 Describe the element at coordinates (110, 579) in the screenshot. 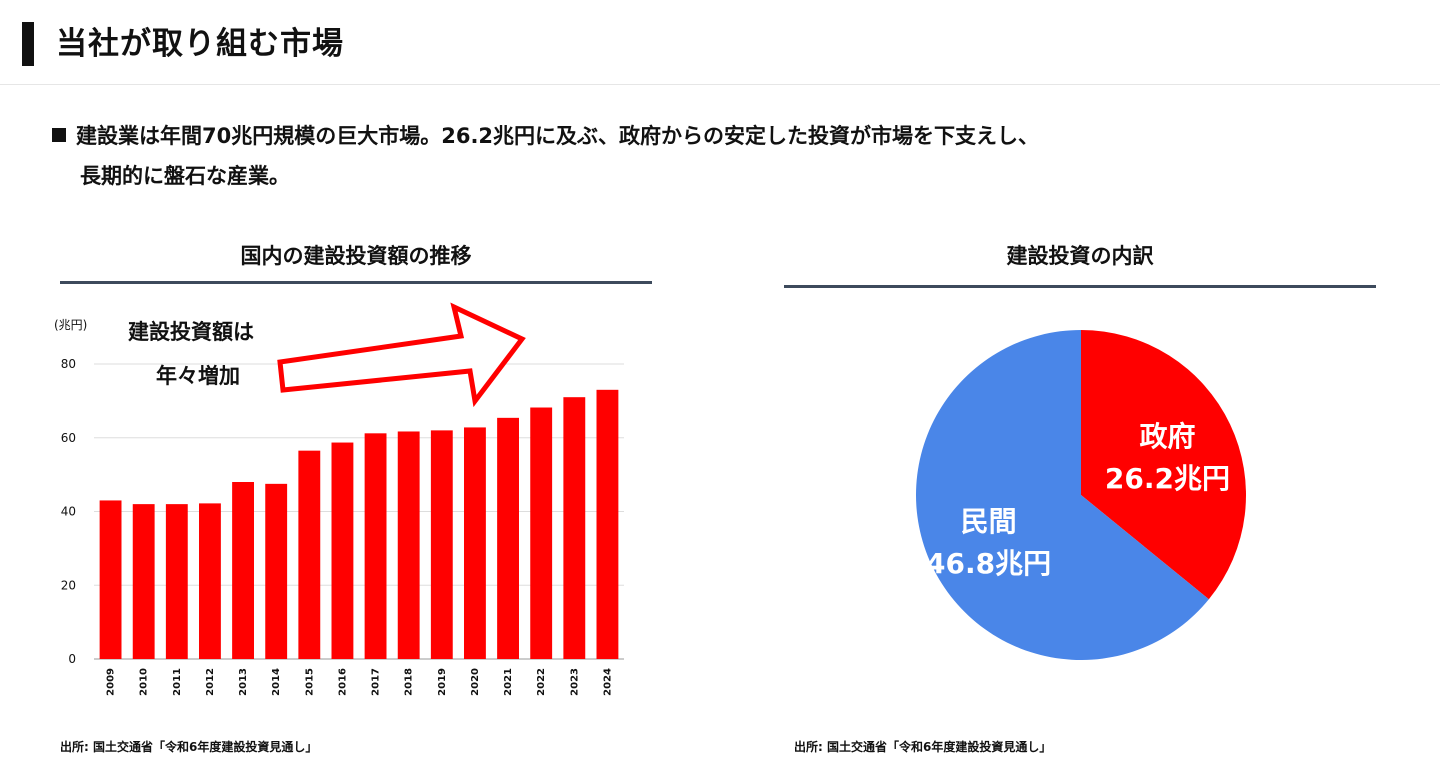

I see `bar-2009` at that location.